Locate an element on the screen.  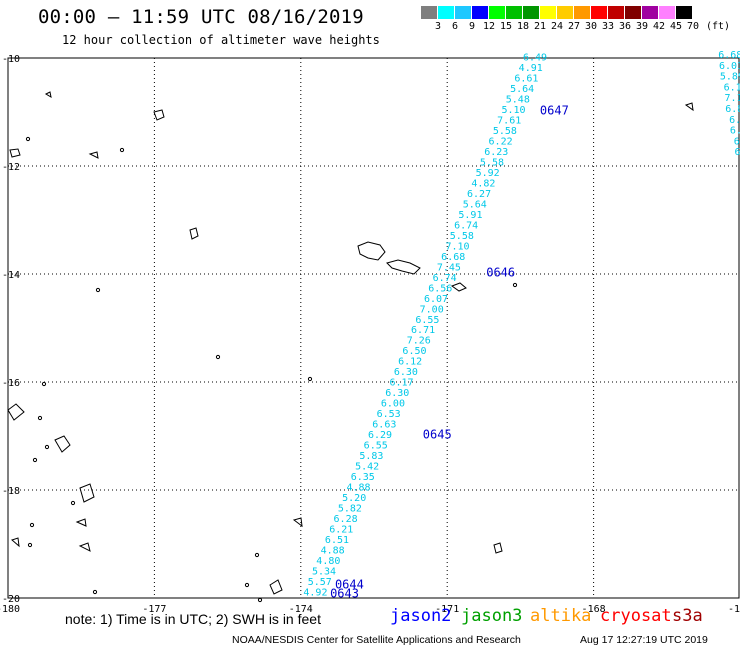
track-value-label: 6.22 is located at coordinates (501, 142).